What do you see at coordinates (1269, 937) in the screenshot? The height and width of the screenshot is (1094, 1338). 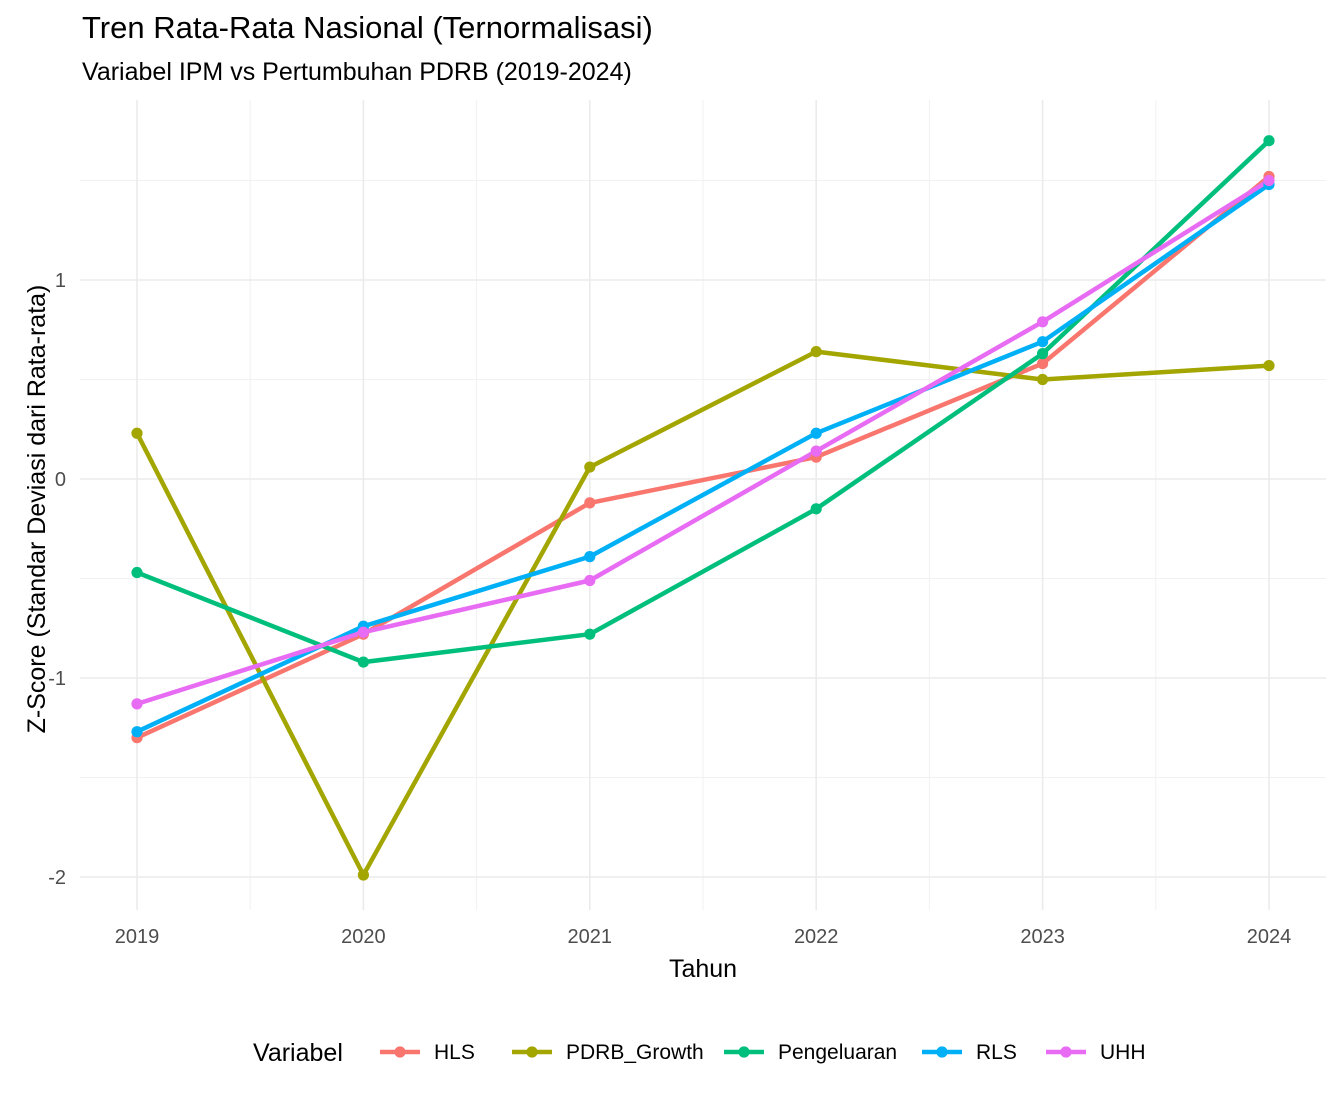 I see `x-tick-label: 2024` at bounding box center [1269, 937].